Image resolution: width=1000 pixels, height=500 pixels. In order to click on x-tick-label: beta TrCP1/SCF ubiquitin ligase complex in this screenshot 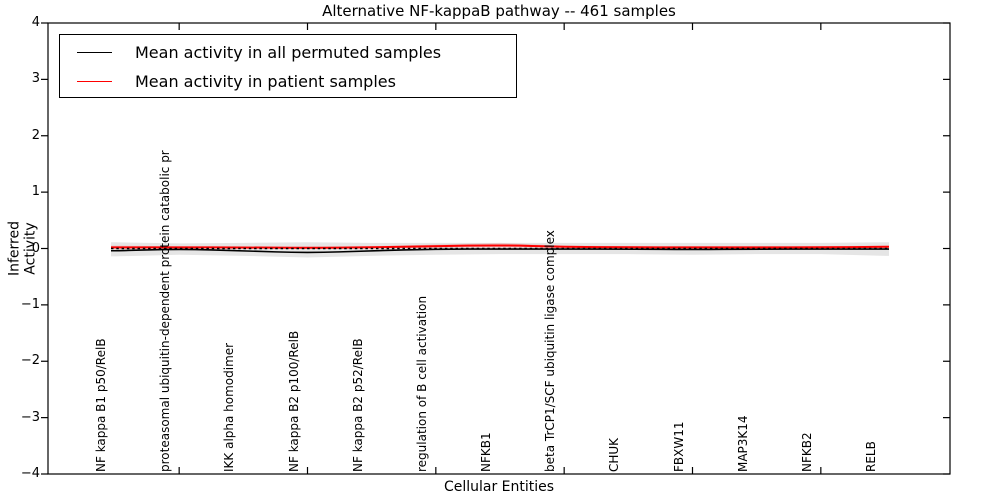, I will do `click(550, 351)`.